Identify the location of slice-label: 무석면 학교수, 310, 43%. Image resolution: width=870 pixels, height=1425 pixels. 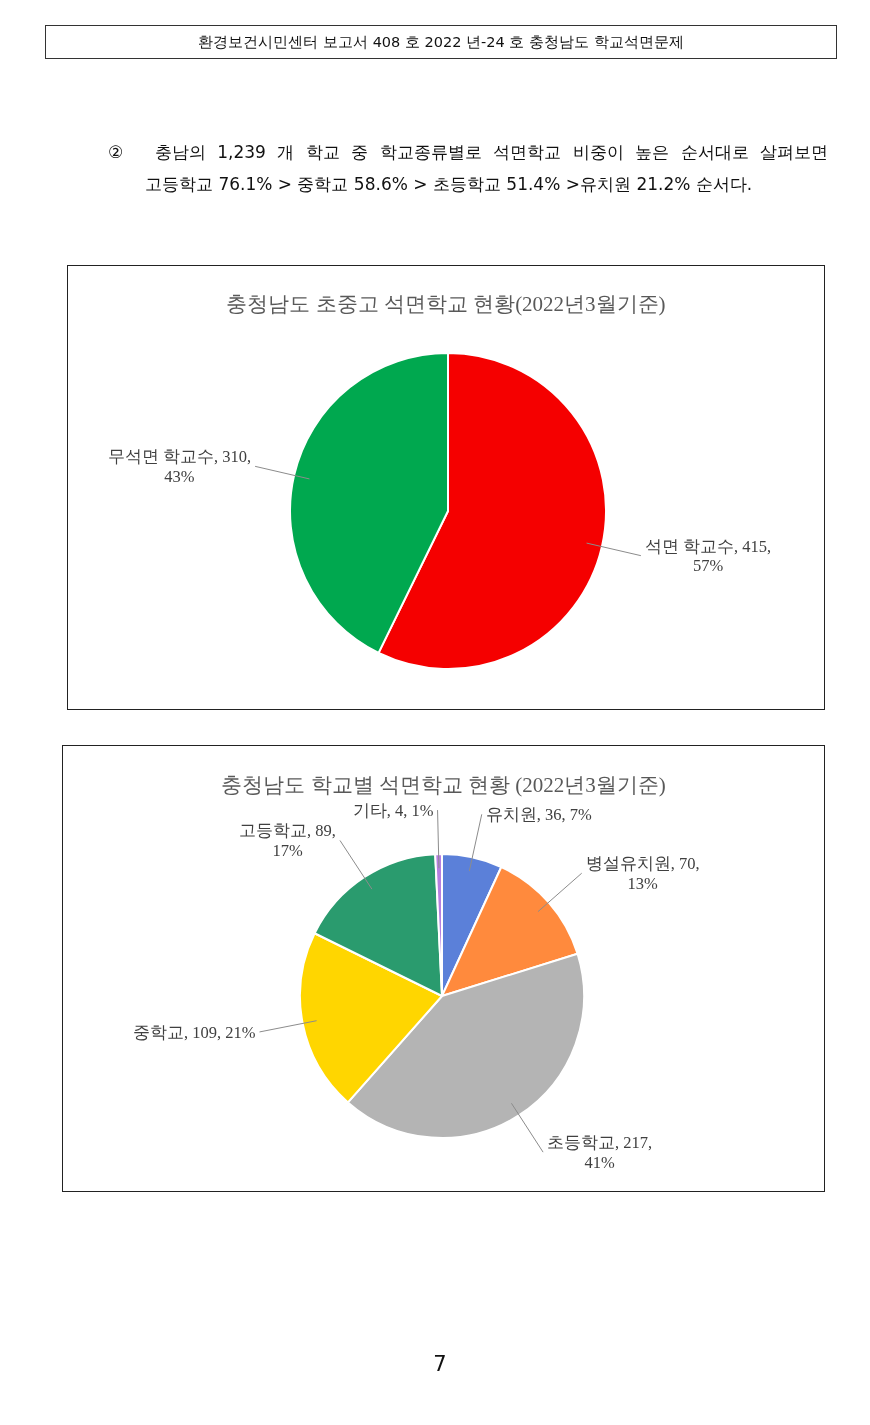
(179, 467).